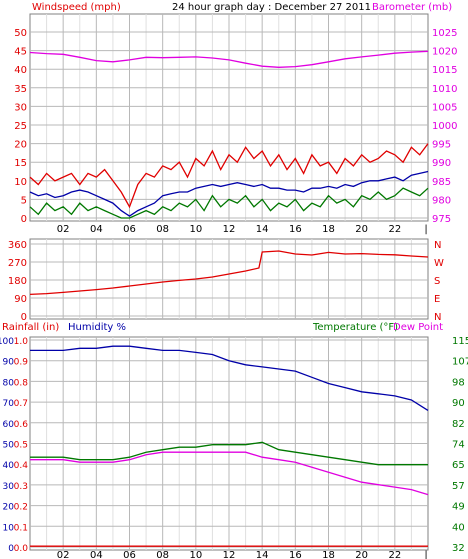  I want to click on temperature-tick: 115, so click(460, 341).